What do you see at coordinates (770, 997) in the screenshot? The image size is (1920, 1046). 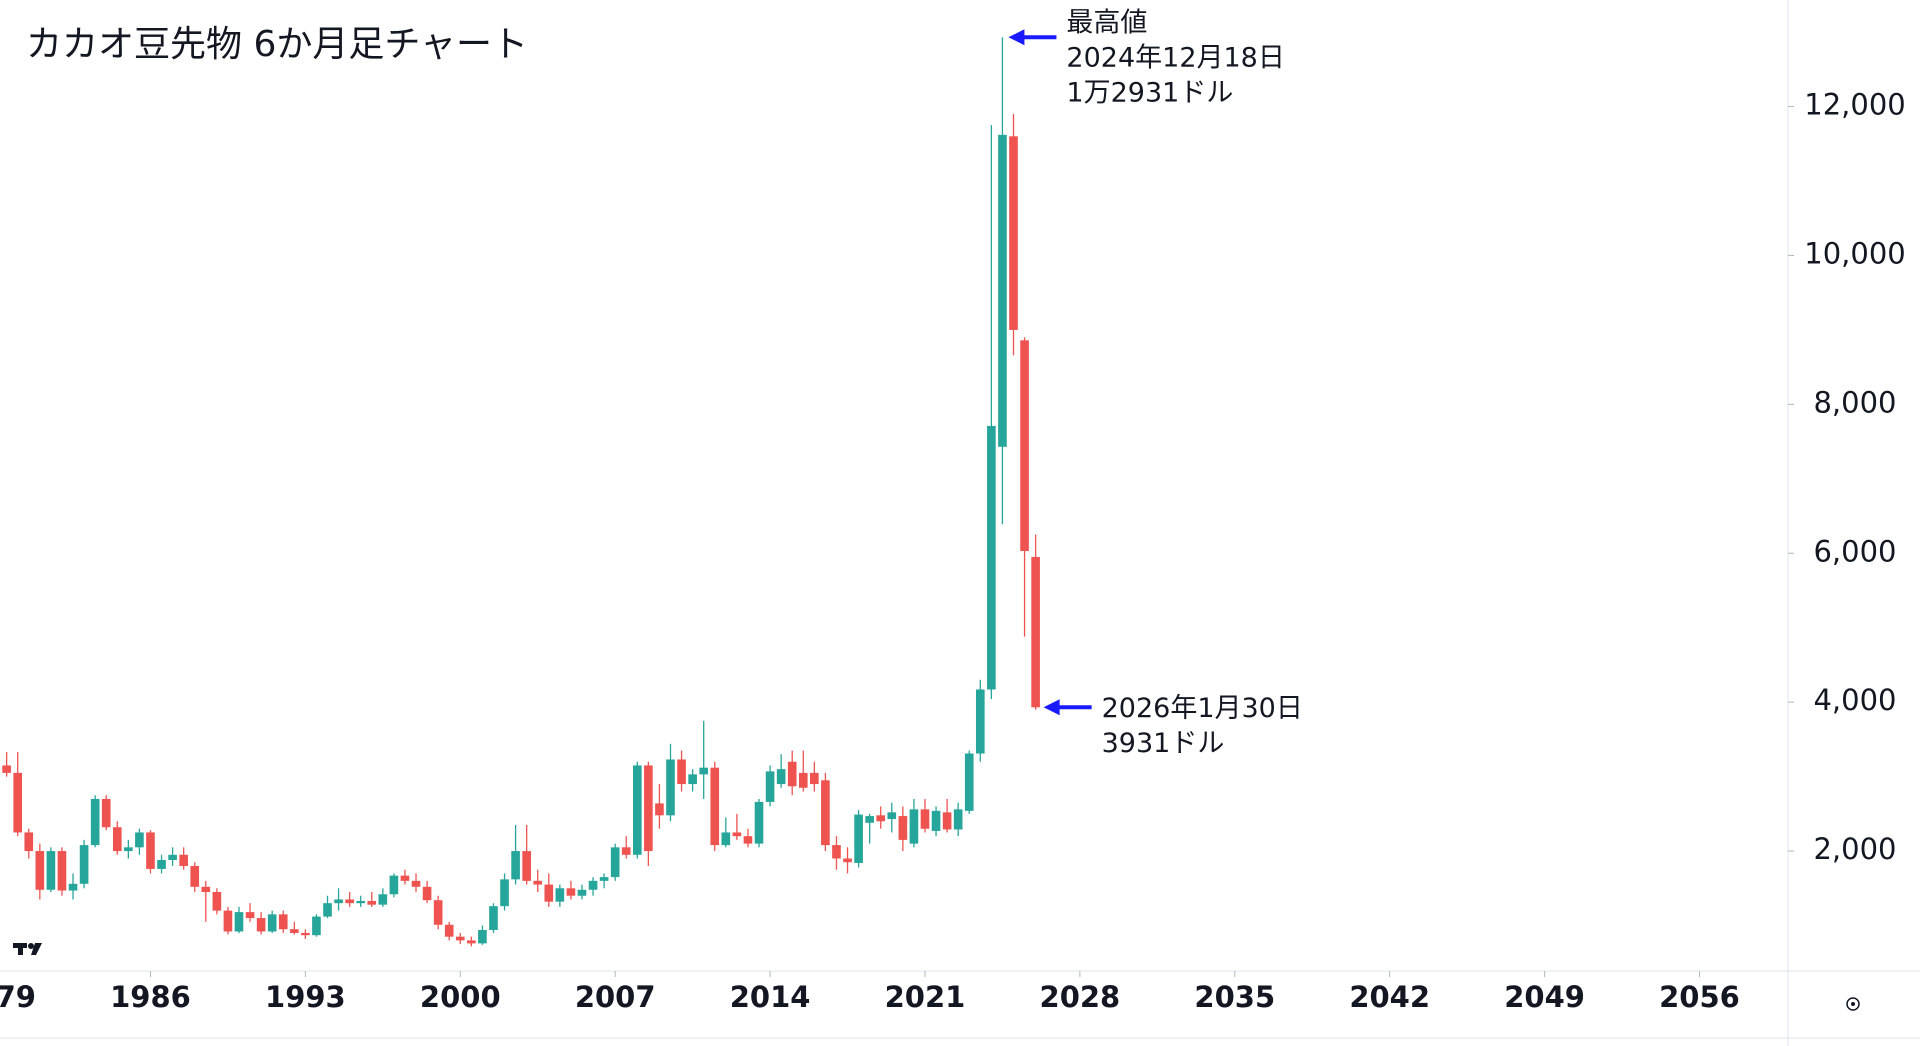 I see `x-tick-label: 2014` at bounding box center [770, 997].